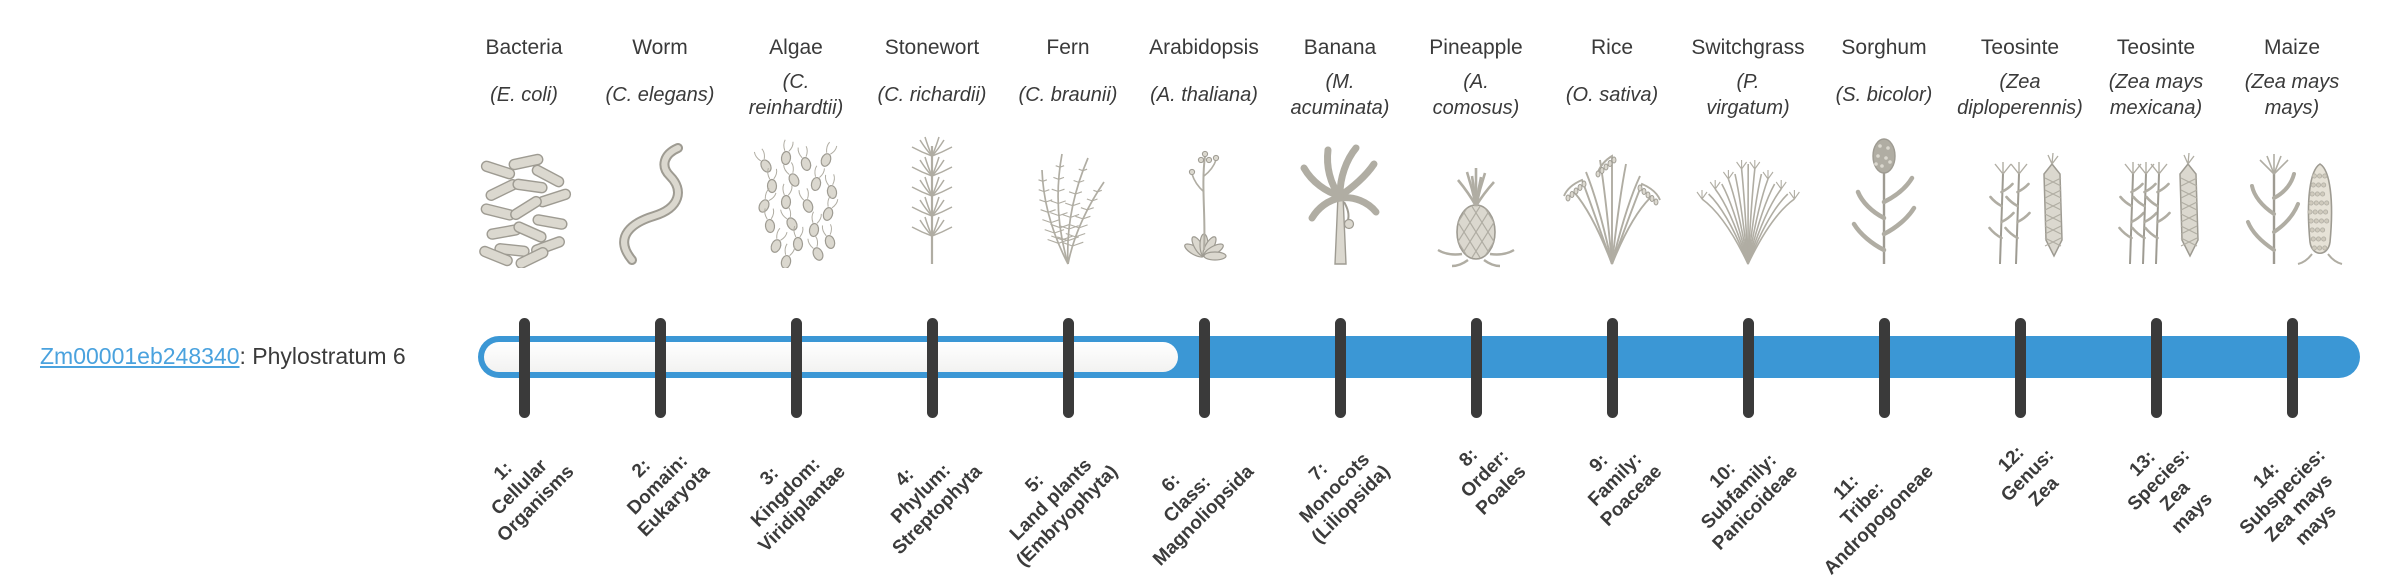  Describe the element at coordinates (1625, 489) in the screenshot. I see `phylostratum-label: 9: Family: Poaceae` at that location.